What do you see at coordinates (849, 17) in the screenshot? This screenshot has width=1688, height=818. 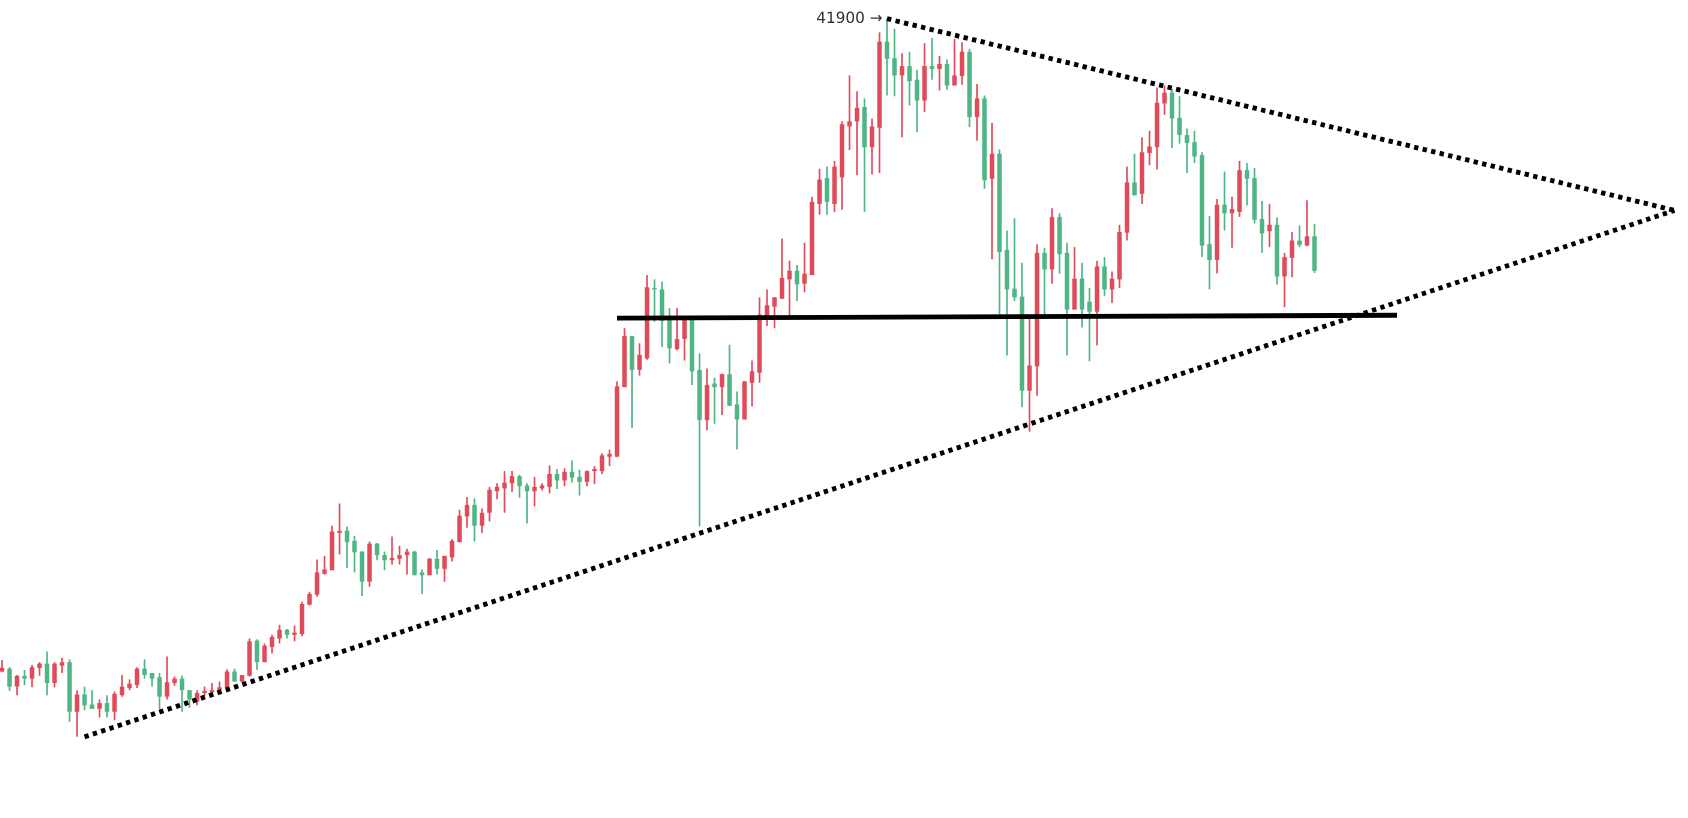 I see `annotation: 41900 →` at bounding box center [849, 17].